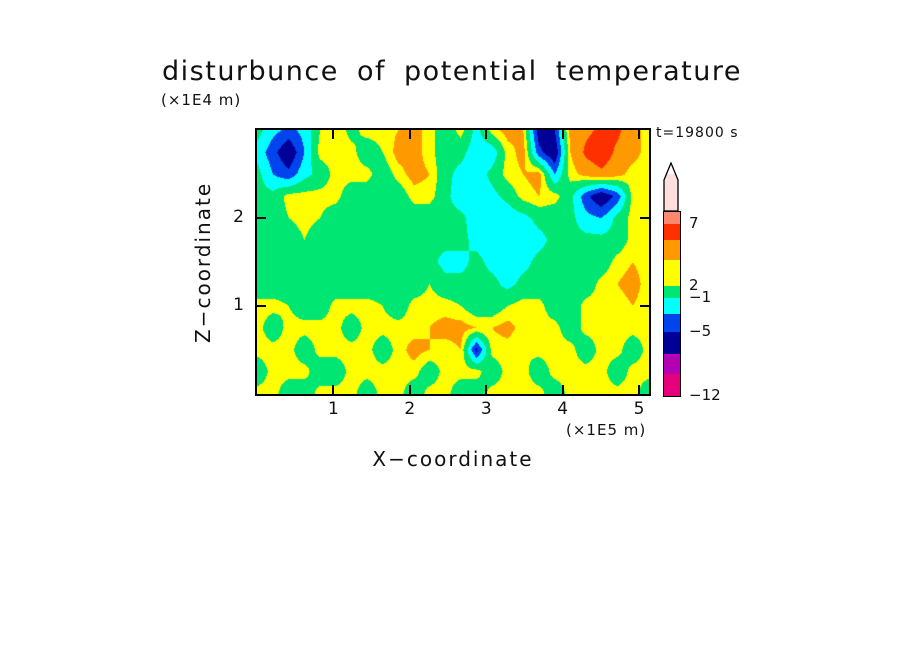 Image resolution: width=904 pixels, height=654 pixels. I want to click on x-axis-title: X−coordinate, so click(453, 459).